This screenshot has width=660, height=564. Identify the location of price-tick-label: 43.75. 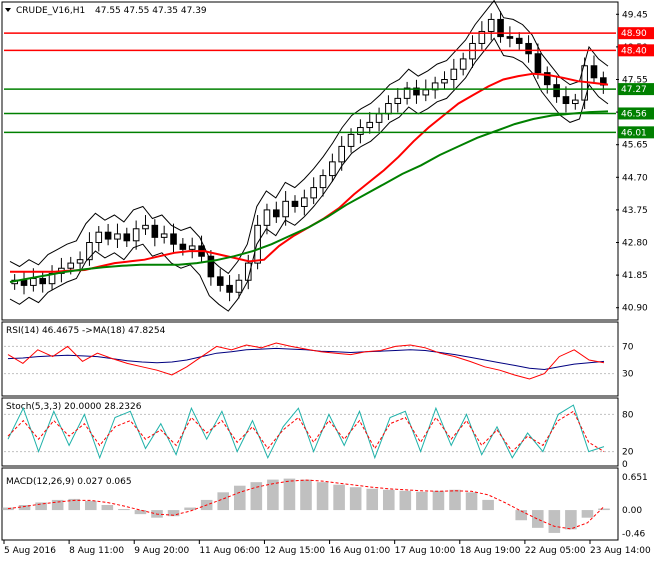
(635, 211).